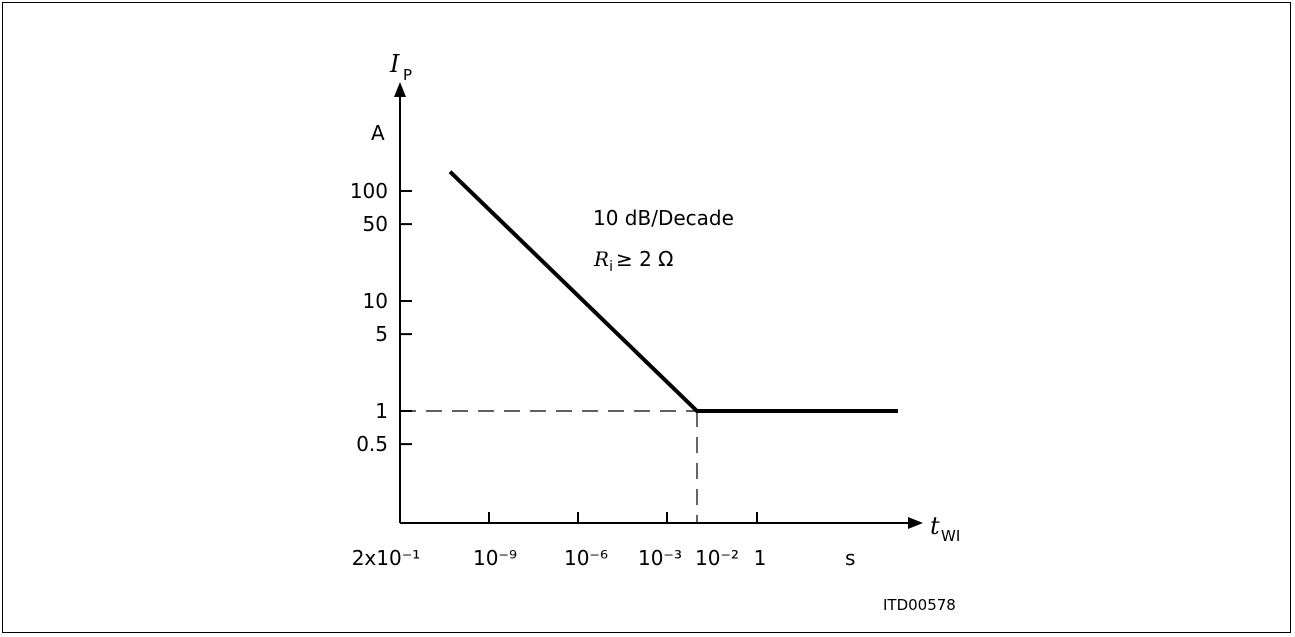  I want to click on y-tick-label: 10, so click(375, 301).